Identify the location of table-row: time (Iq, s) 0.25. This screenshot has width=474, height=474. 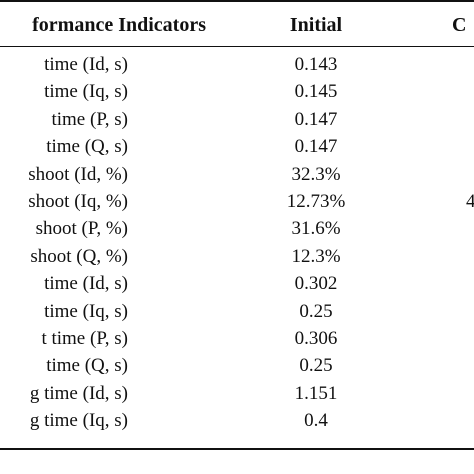
(237, 311).